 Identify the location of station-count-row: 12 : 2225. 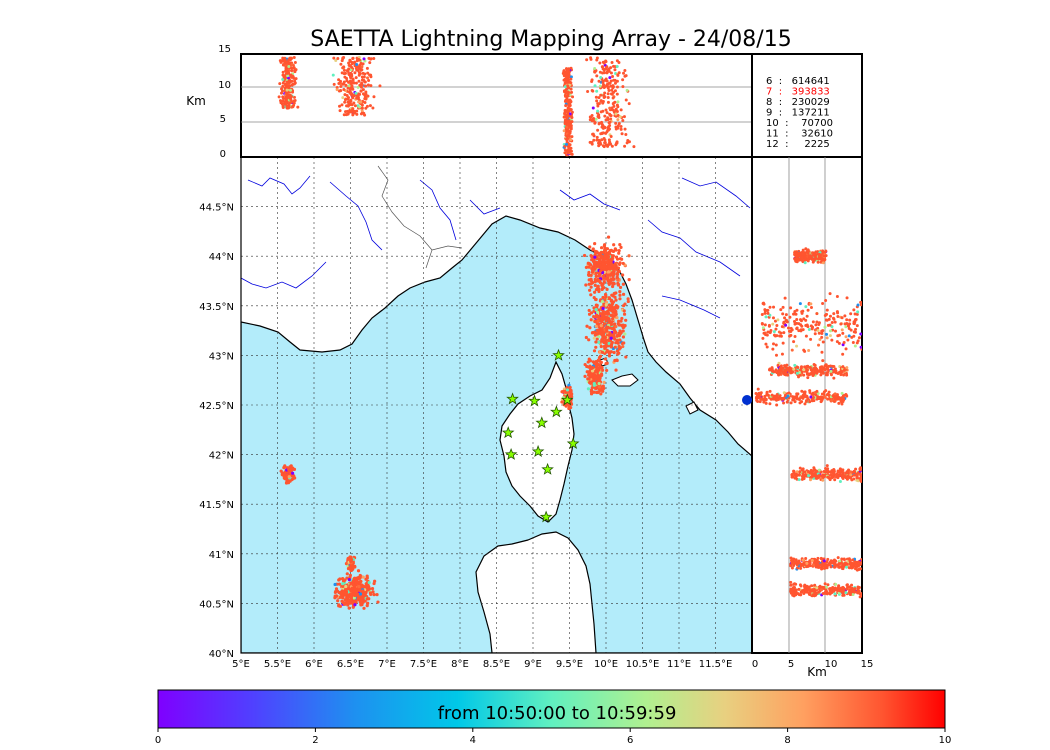
(798, 144).